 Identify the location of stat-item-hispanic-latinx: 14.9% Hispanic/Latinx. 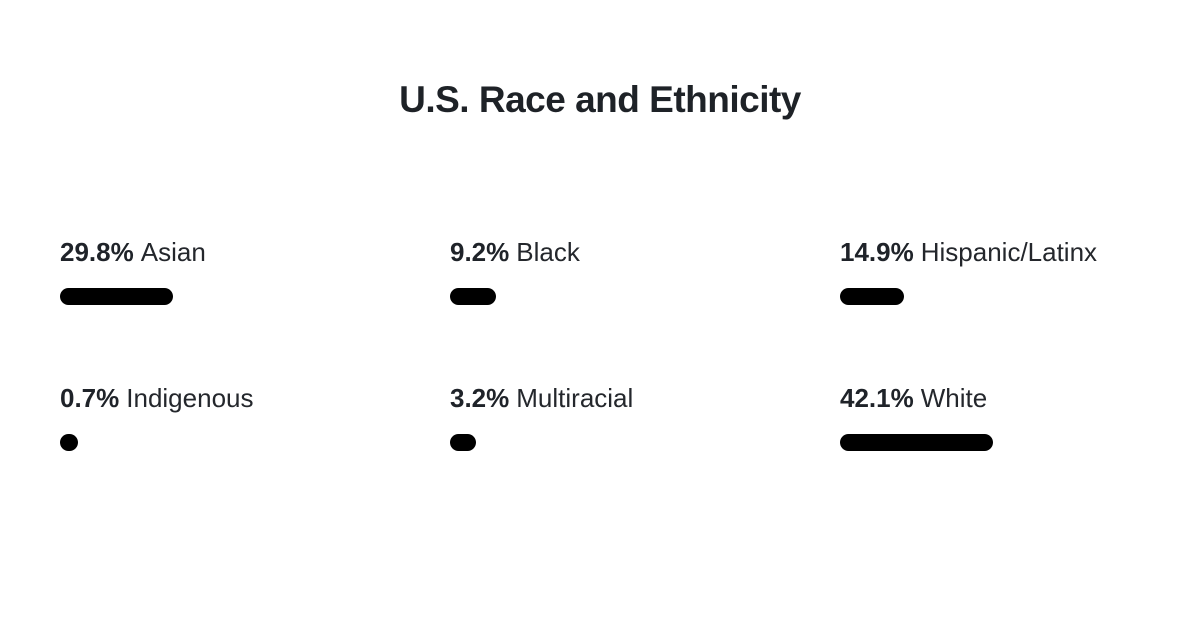
(1020, 271).